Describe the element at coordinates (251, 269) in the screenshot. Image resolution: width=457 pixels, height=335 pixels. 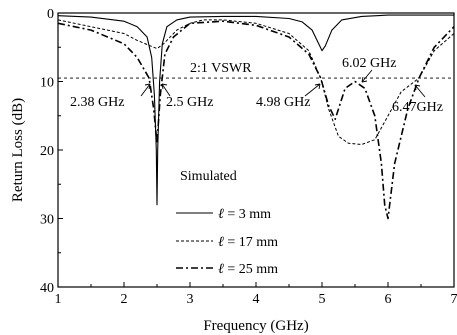
I see `legend-rest-25mm: = 25 mm` at that location.